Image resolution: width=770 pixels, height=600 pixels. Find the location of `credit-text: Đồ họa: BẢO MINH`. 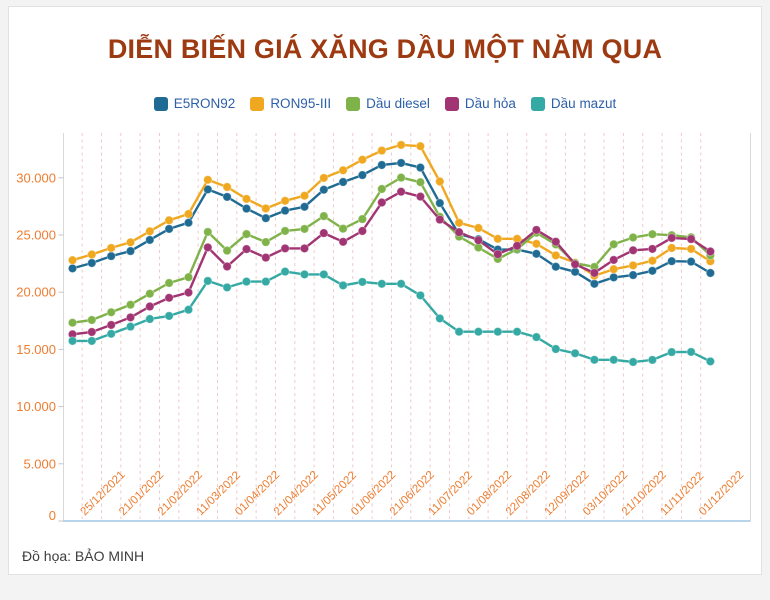

credit-text: Đồ họa: BẢO MINH is located at coordinates (83, 556).